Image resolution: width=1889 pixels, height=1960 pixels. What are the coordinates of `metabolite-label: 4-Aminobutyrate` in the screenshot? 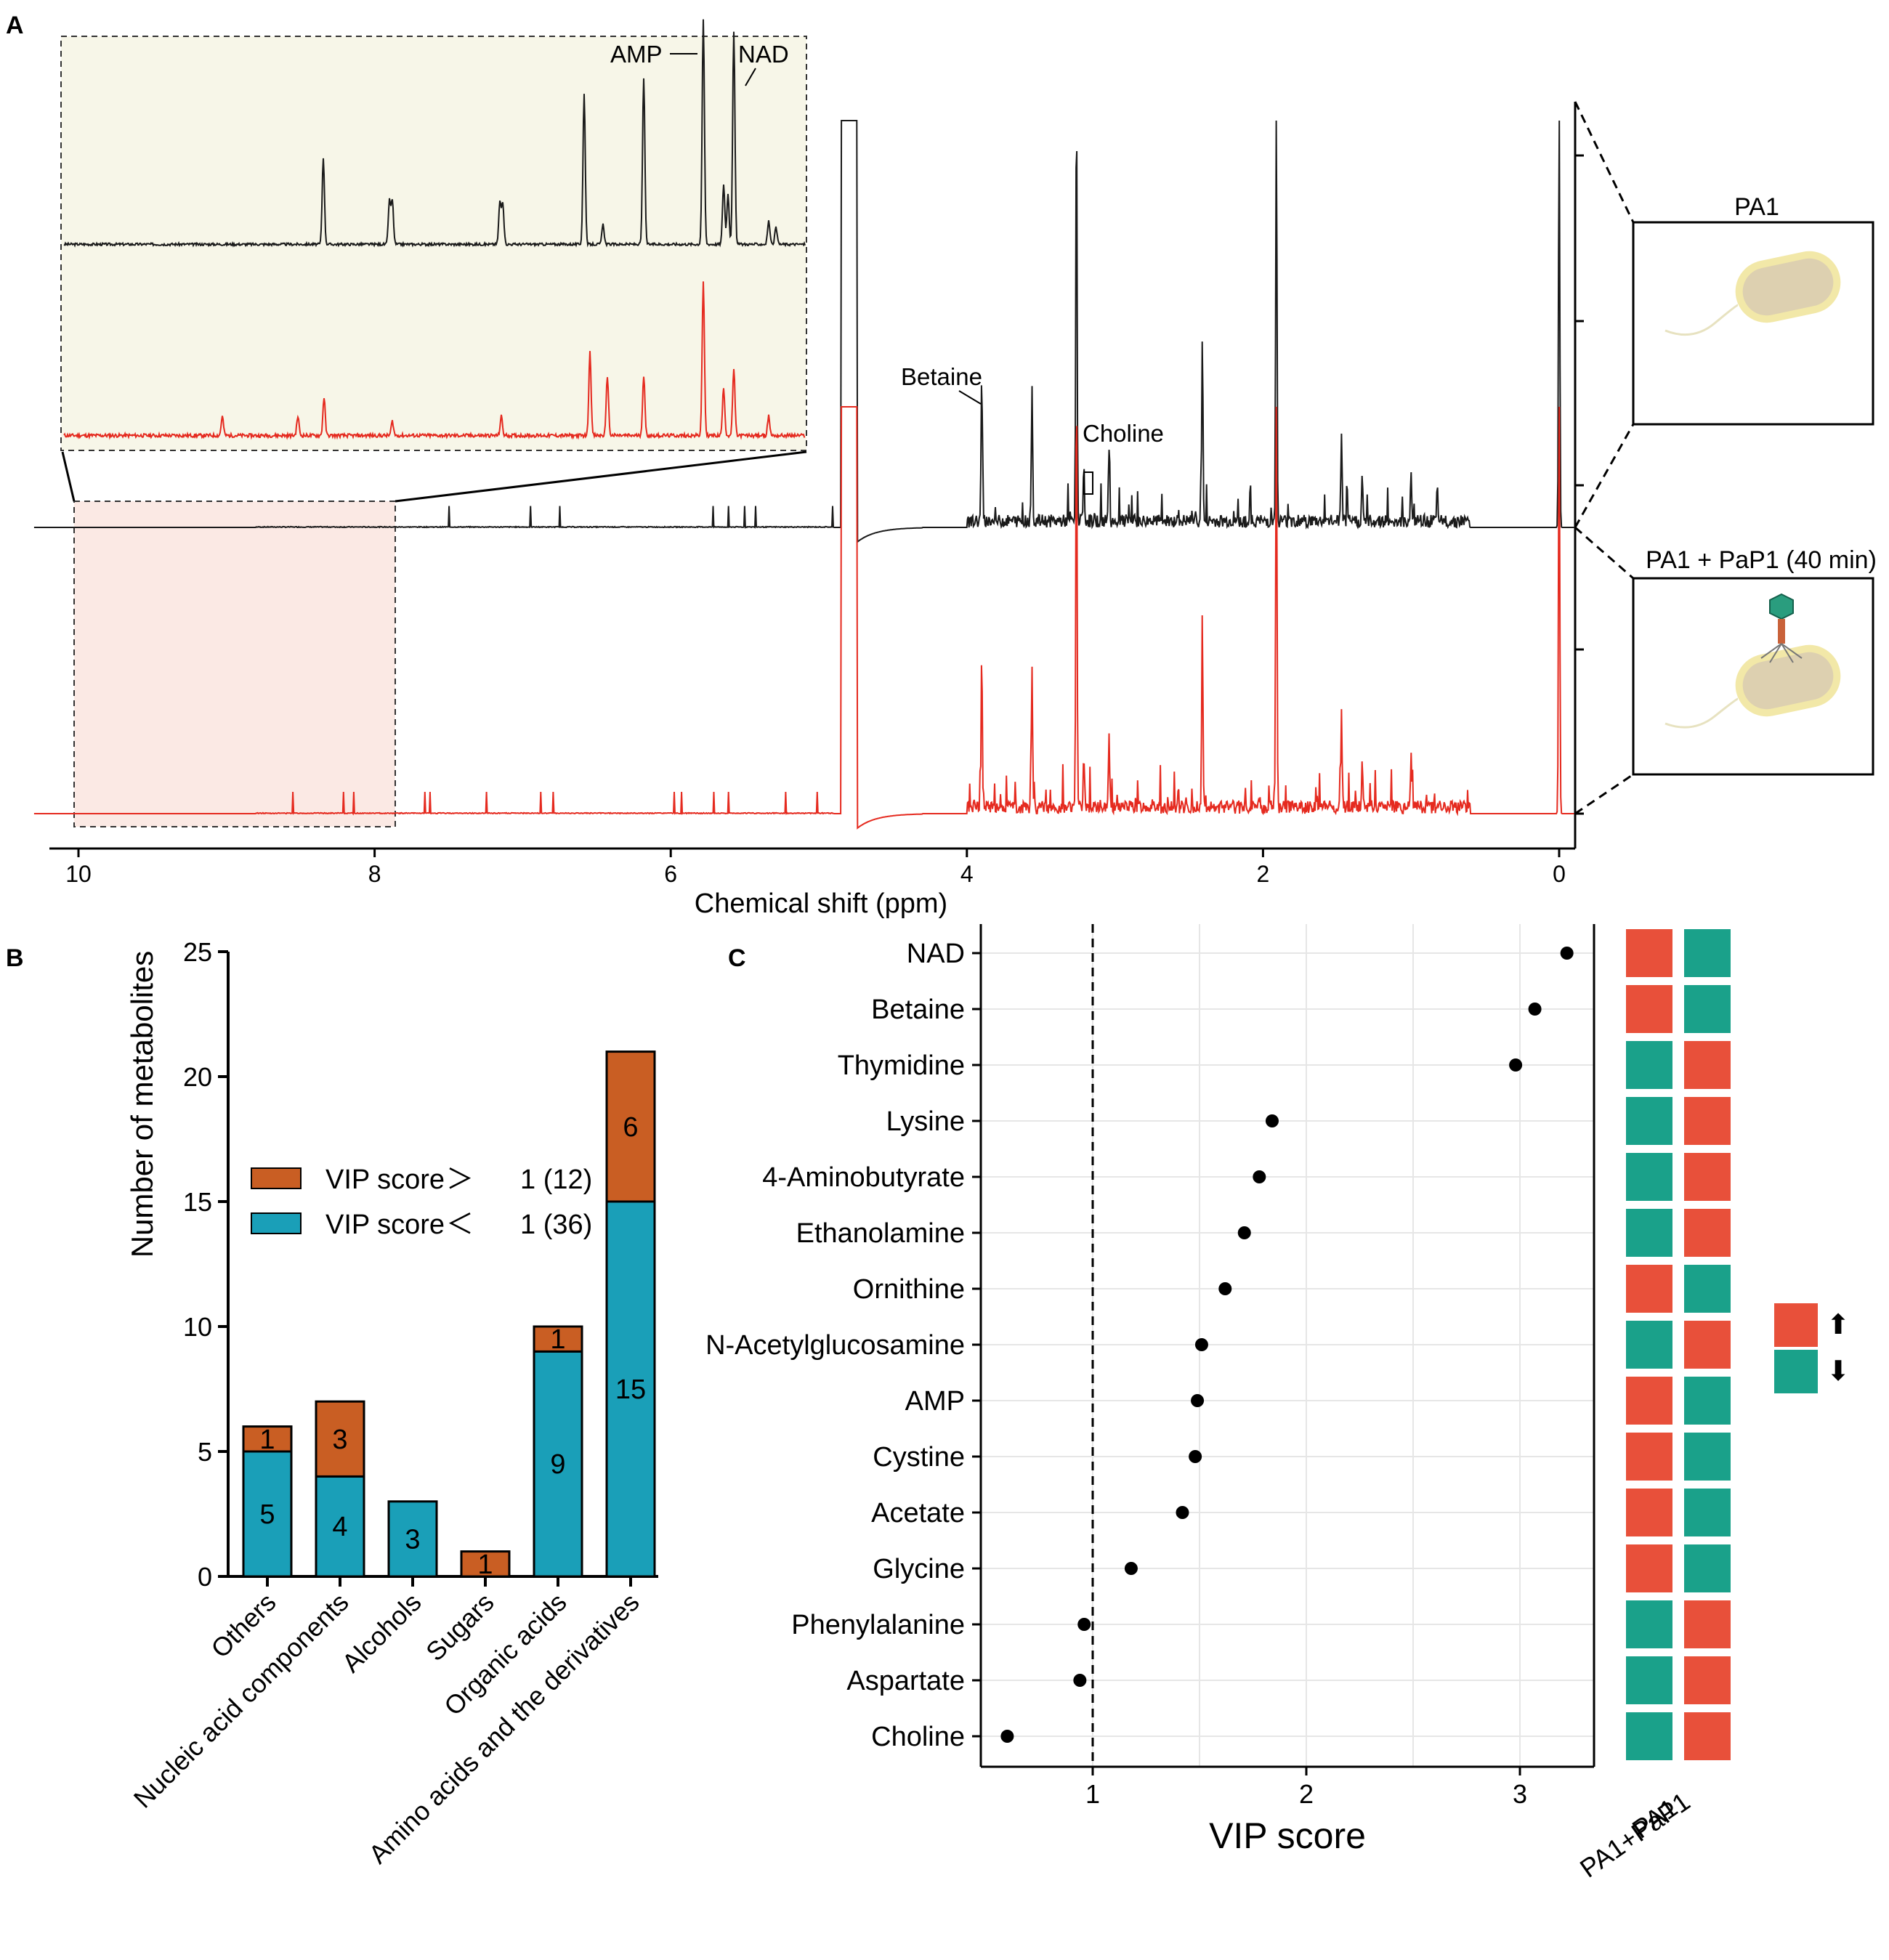 It's located at (863, 1177).